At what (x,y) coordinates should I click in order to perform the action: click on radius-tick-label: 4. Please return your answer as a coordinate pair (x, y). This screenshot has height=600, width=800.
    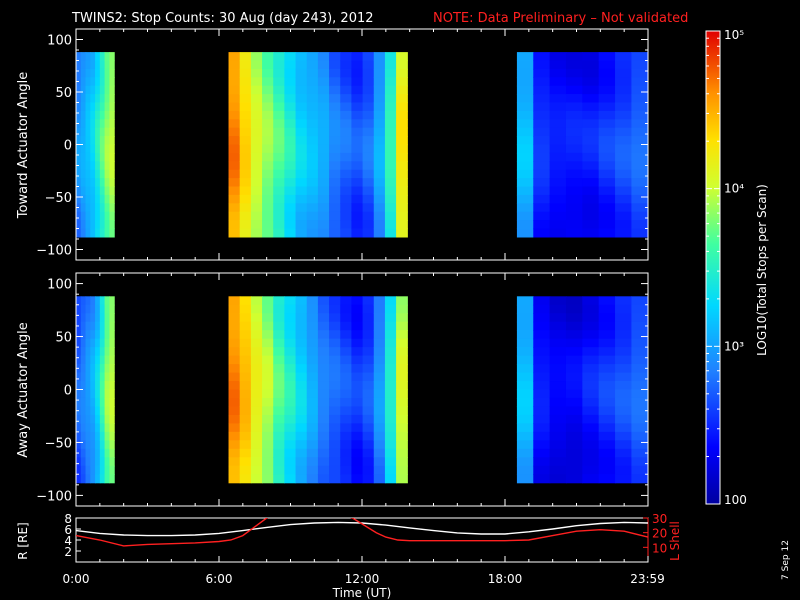
    Looking at the image, I should click on (68, 541).